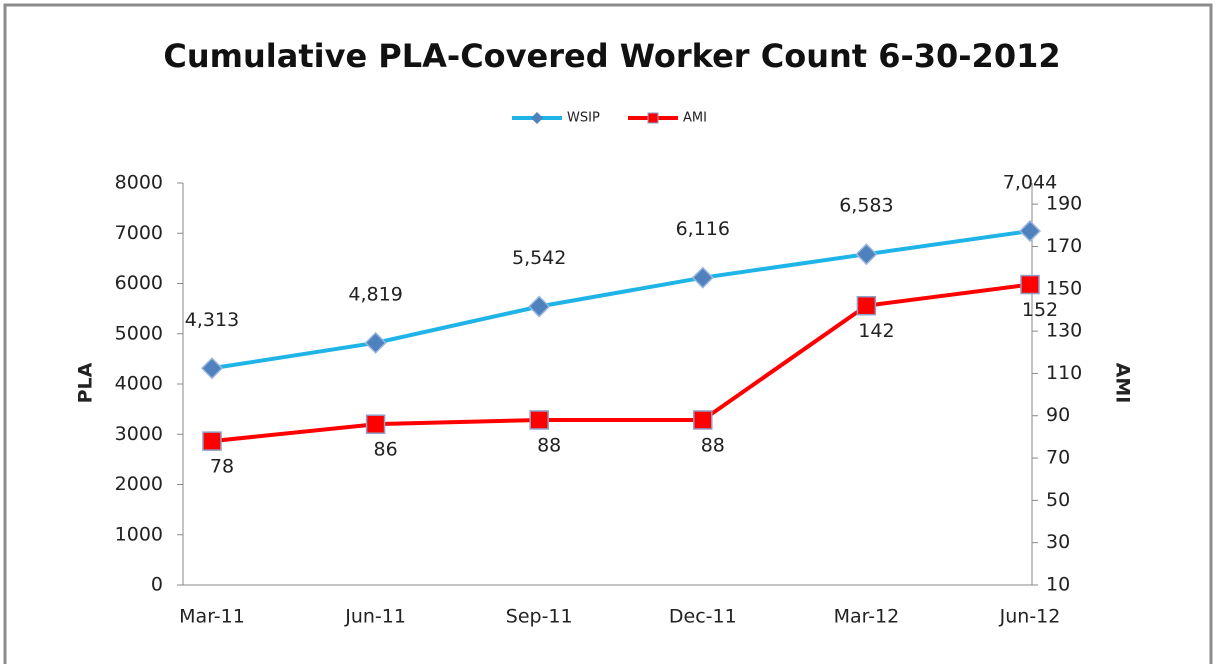  What do you see at coordinates (703, 229) in the screenshot?
I see `data-label: 6,116` at bounding box center [703, 229].